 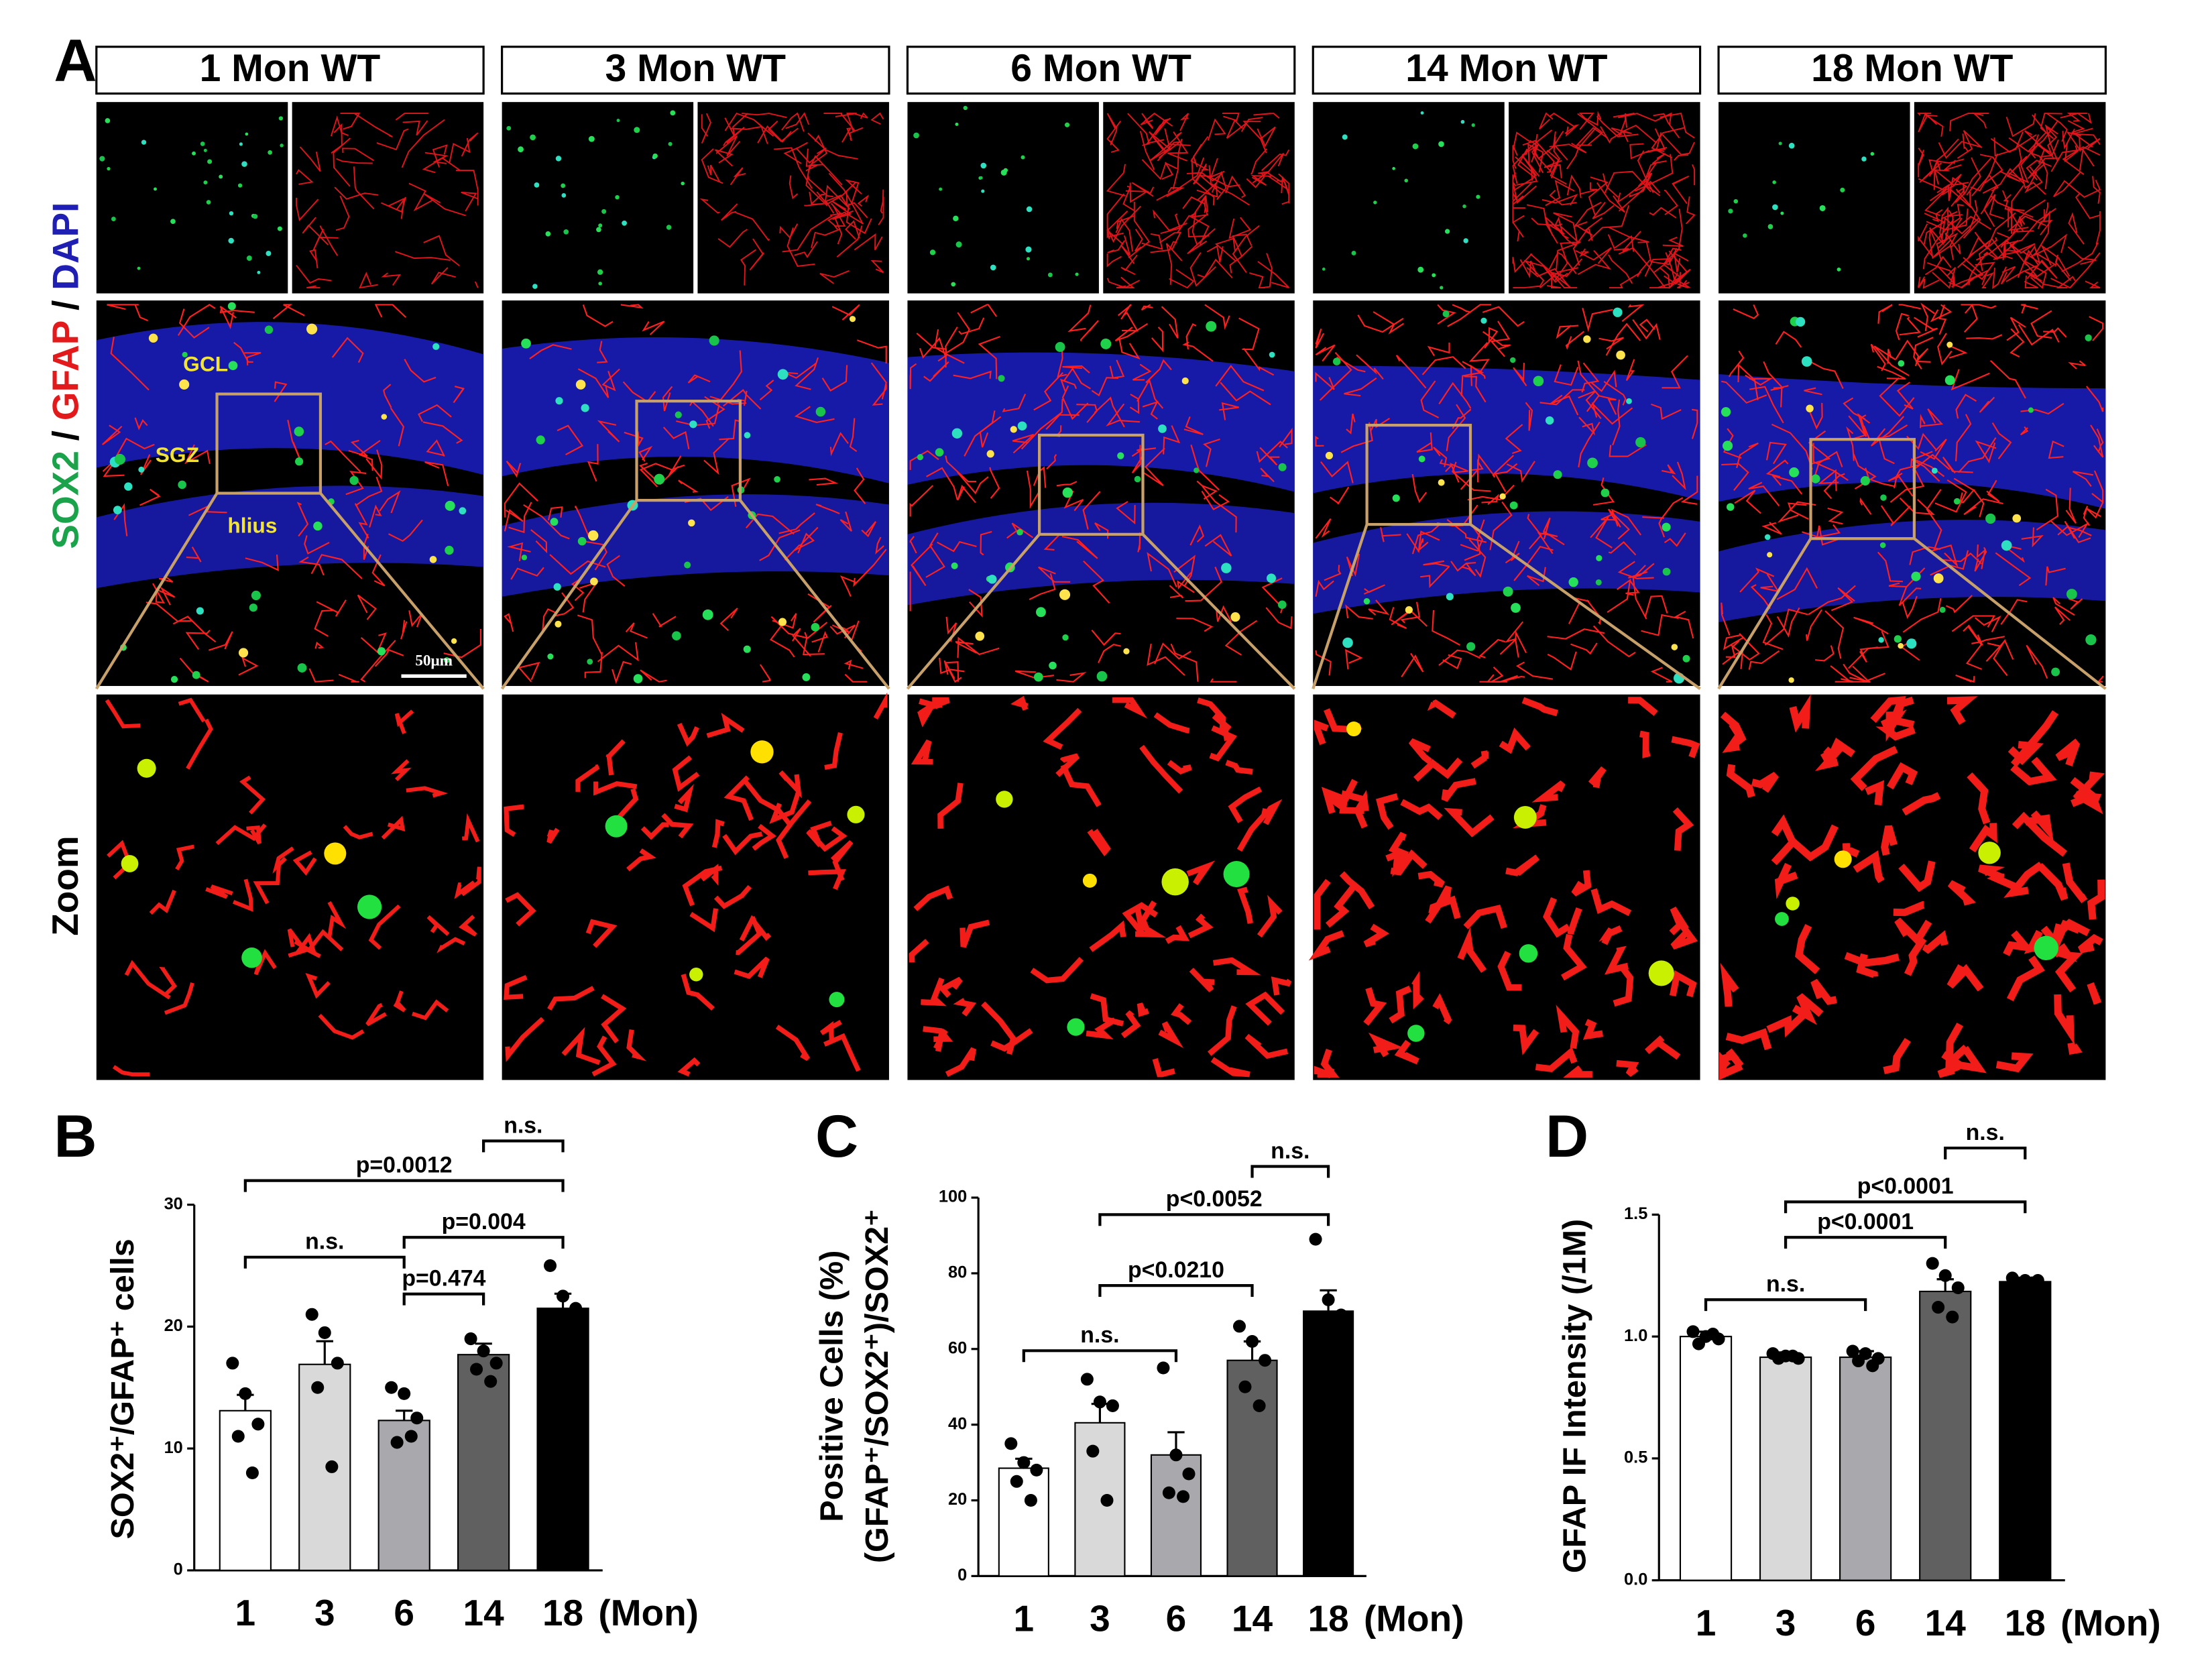 I want to click on column-header: 18 Mon WT, so click(x=1912, y=68).